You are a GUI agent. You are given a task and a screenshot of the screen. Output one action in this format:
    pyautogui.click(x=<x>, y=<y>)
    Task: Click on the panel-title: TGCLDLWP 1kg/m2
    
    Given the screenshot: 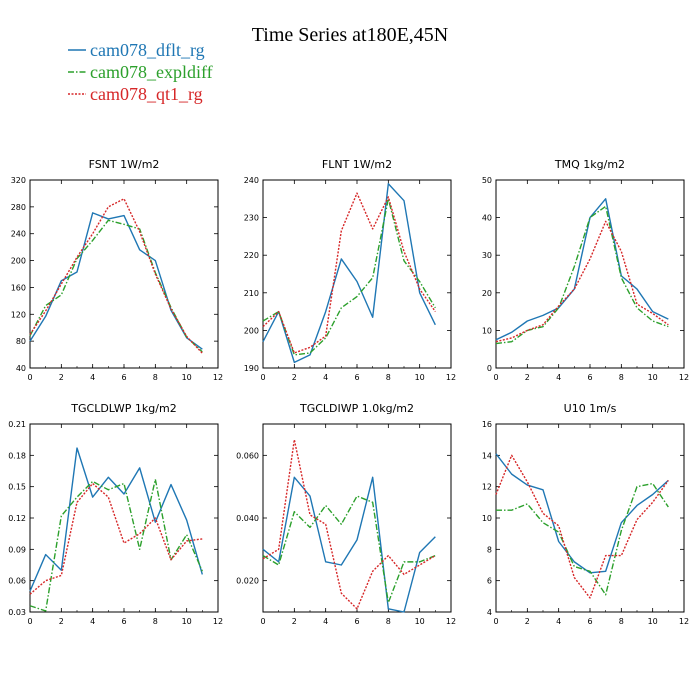 What is the action you would take?
    pyautogui.click(x=123, y=408)
    